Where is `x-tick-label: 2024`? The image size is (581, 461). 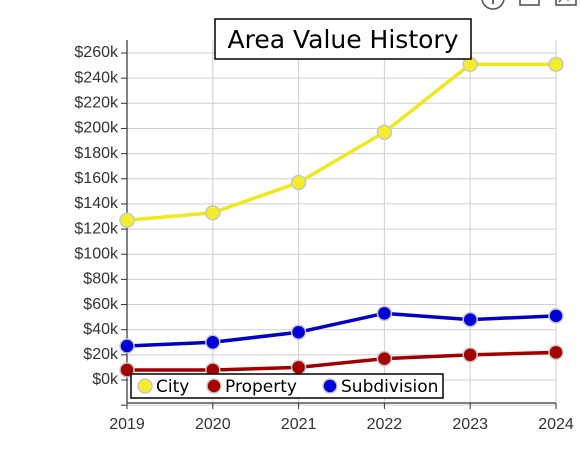 x-tick-label: 2024 is located at coordinates (556, 424).